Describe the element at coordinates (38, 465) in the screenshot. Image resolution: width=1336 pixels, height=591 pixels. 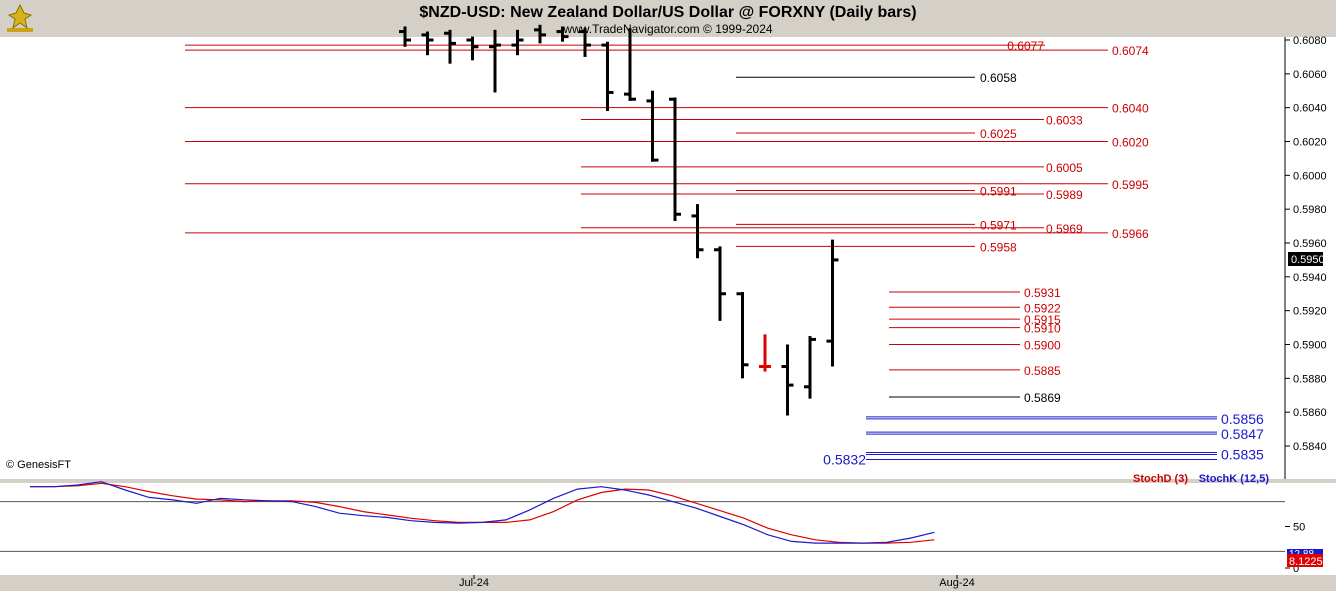
I see `watermark: © GenesisFT` at that location.